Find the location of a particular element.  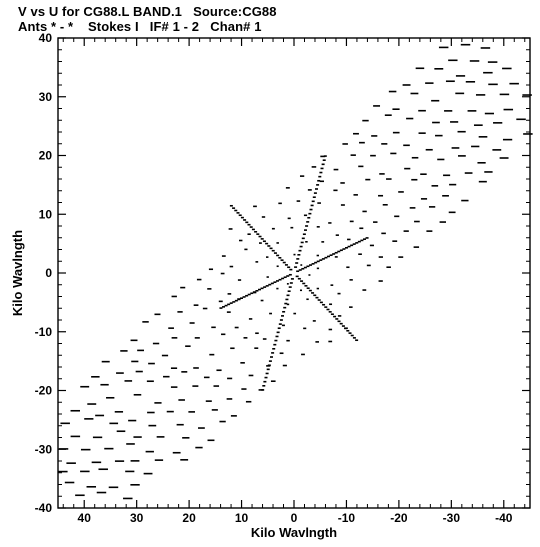

y-tick-label: -20 is located at coordinates (44, 391).